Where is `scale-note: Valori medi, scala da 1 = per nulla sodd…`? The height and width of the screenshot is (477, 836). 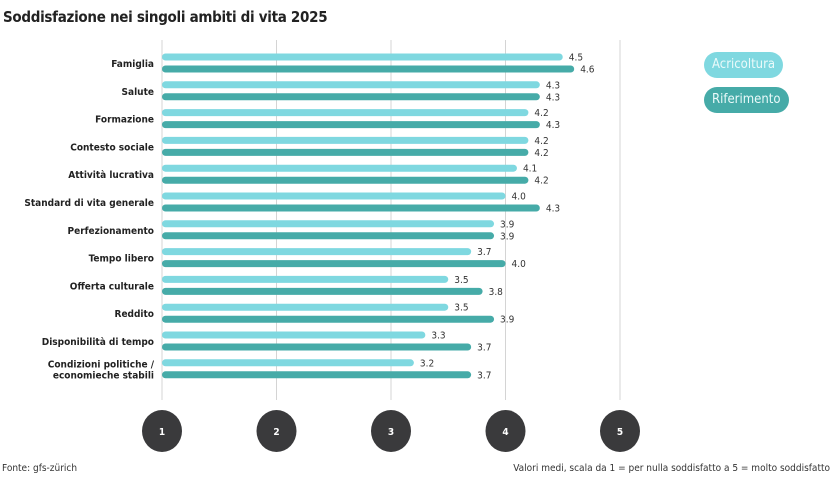 scale-note: Valori medi, scala da 1 = per nulla sodd… is located at coordinates (671, 468).